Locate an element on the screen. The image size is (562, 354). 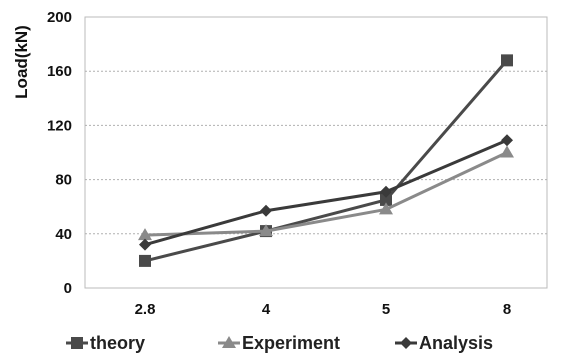
legend-label: Experiment is located at coordinates (291, 343).